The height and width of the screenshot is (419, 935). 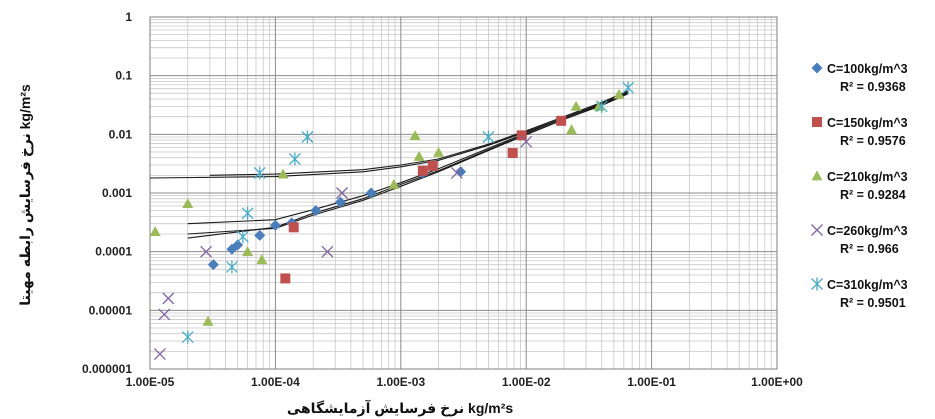 I want to click on legend-label-4: C=260kg/m^3, so click(x=867, y=231).